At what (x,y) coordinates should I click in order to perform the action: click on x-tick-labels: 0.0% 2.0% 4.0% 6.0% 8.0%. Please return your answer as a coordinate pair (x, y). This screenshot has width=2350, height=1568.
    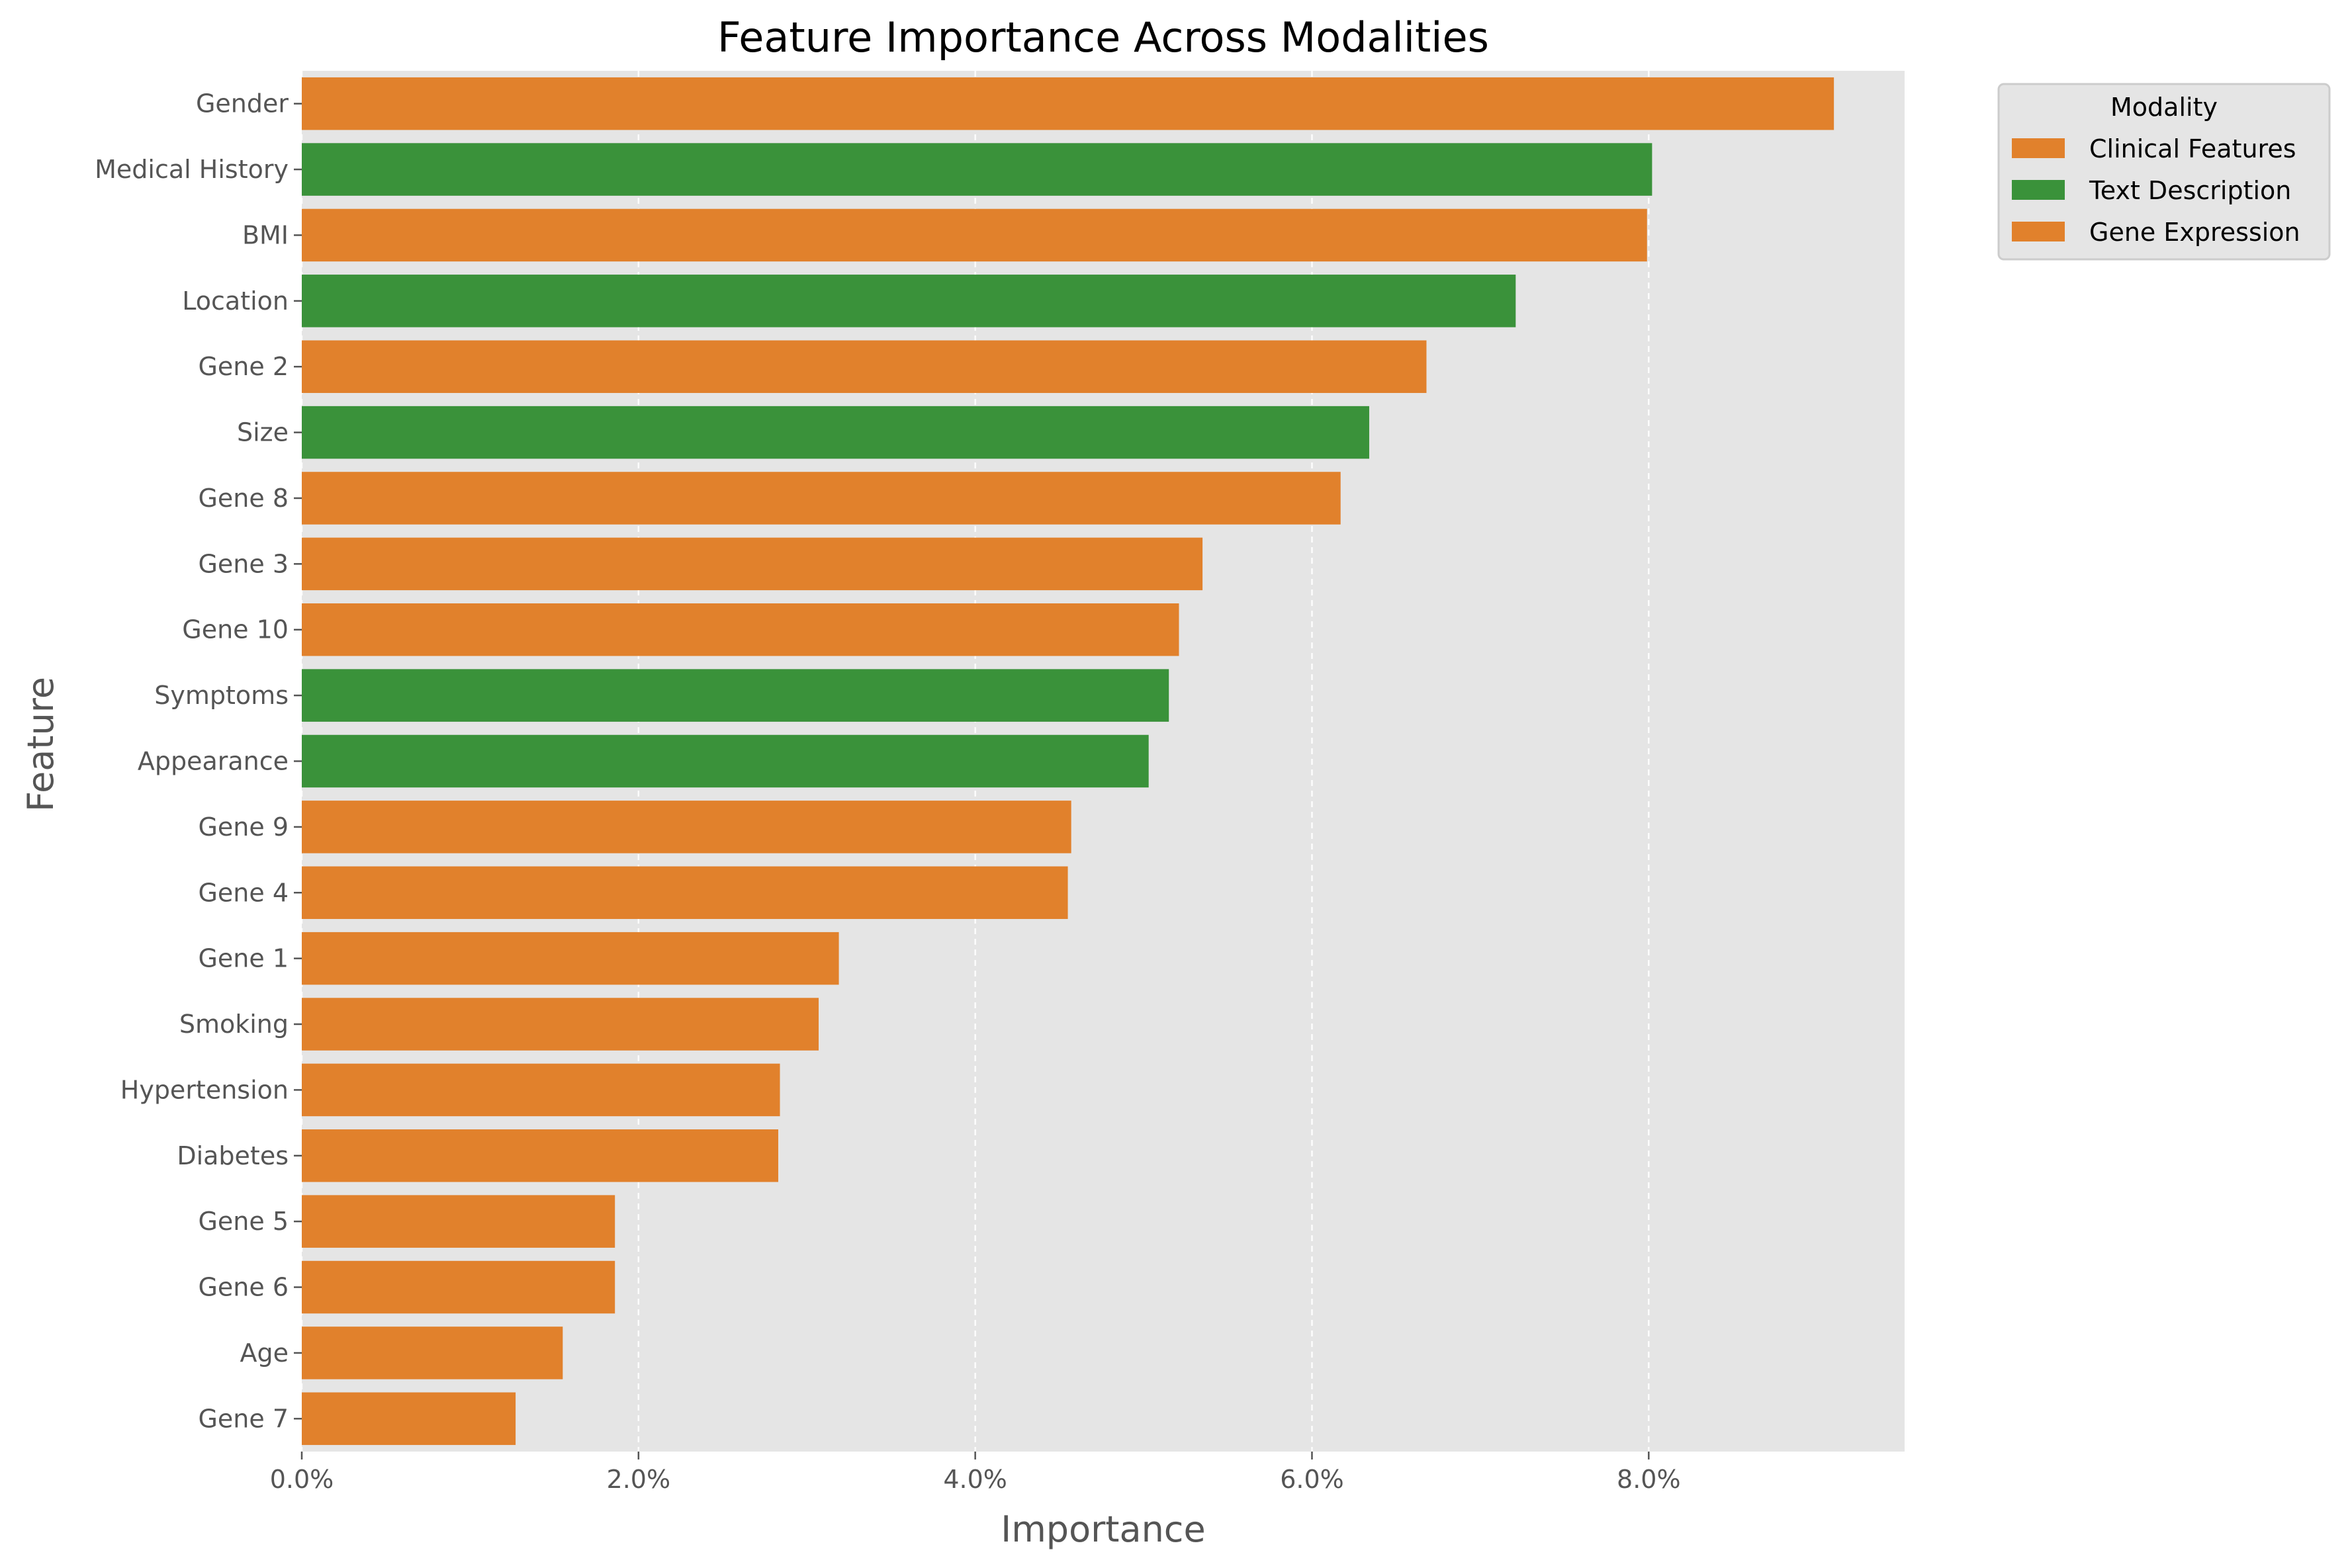
    Looking at the image, I should click on (975, 1473).